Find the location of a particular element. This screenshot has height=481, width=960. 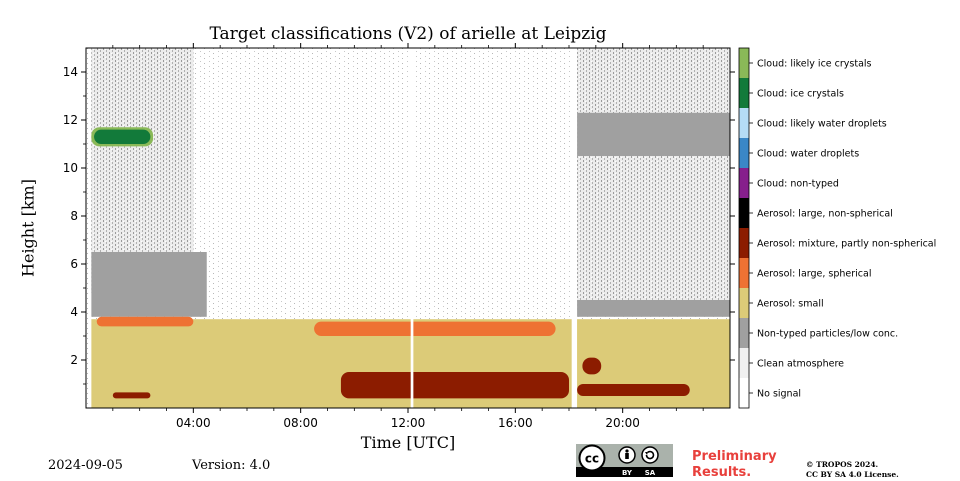

y-tick-label: 14 is located at coordinates (70, 72).